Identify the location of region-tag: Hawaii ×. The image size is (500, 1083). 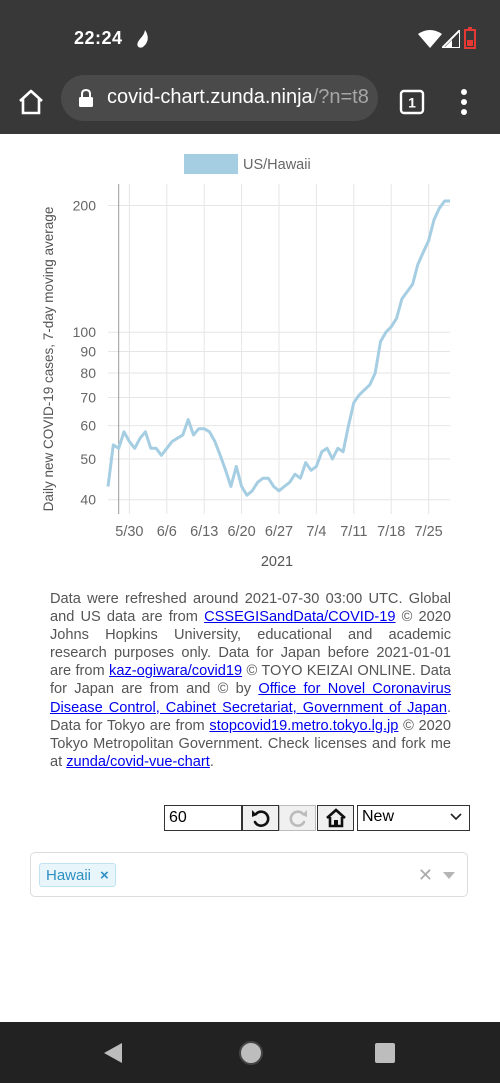
(77, 875).